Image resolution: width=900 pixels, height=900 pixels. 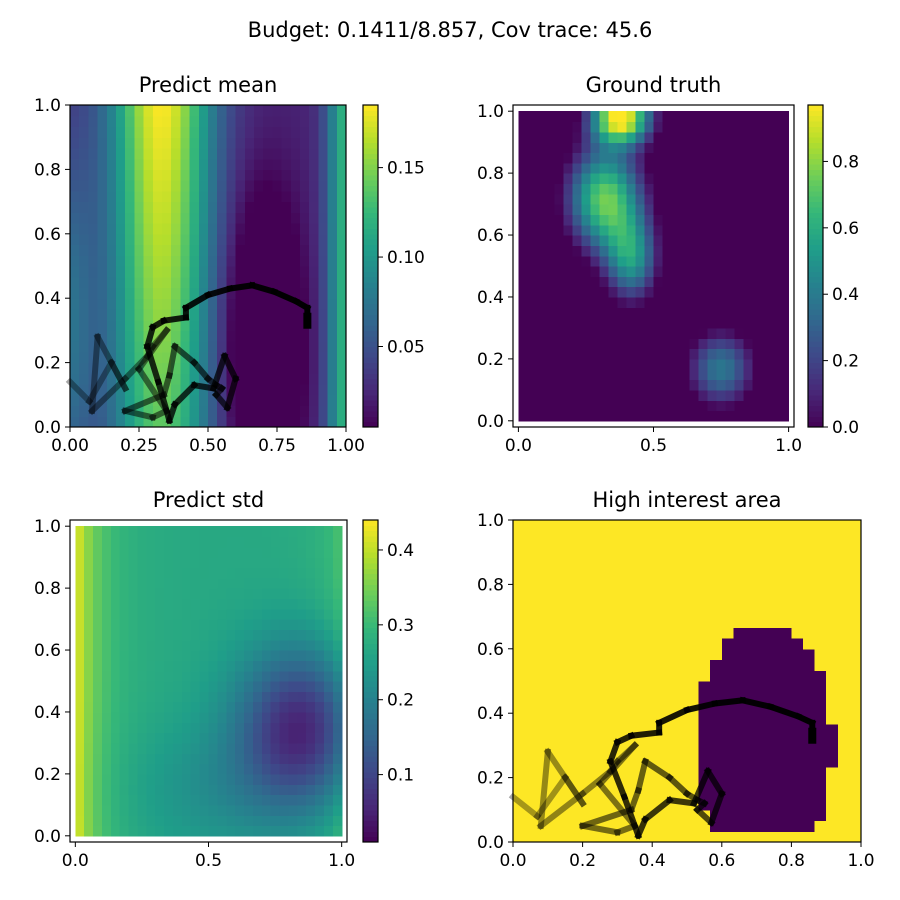 I want to click on y-tick-label: 1.0, so click(x=47, y=527).